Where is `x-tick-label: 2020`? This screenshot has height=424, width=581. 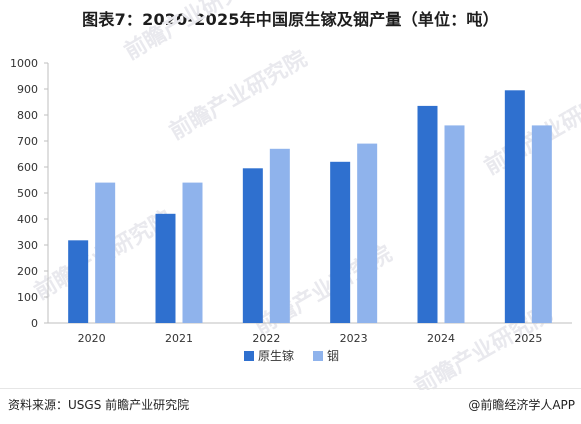
x-tick-label: 2020 is located at coordinates (92, 338).